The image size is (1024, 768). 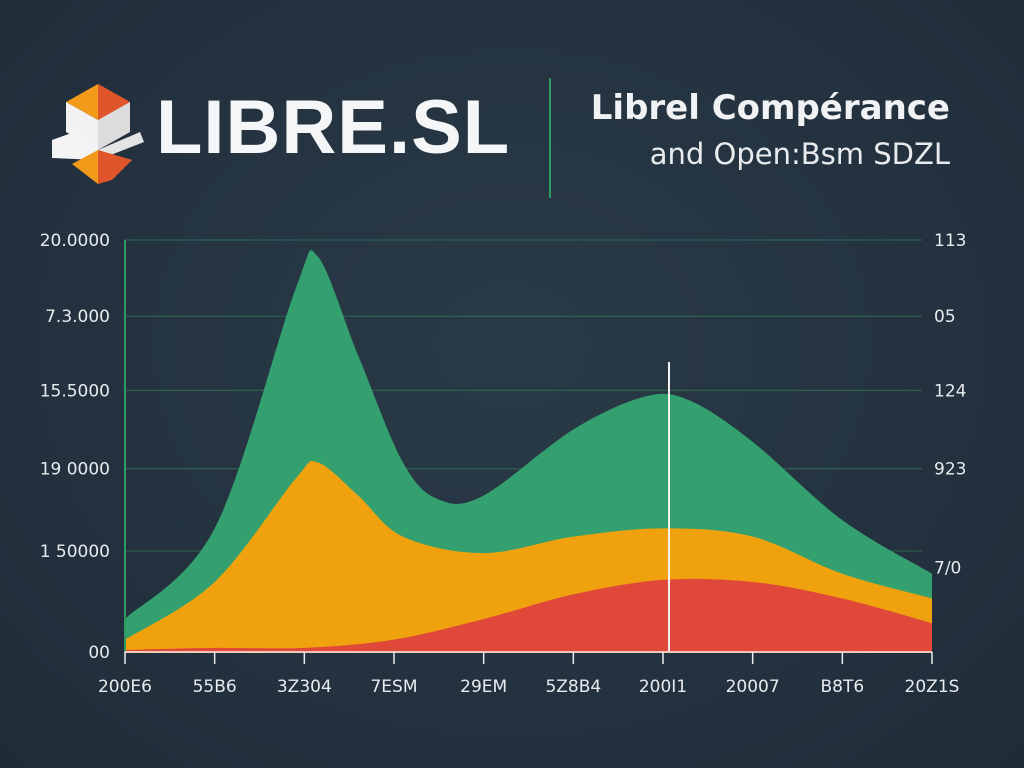 What do you see at coordinates (842, 687) in the screenshot?
I see `x-tick-label: B8T6` at bounding box center [842, 687].